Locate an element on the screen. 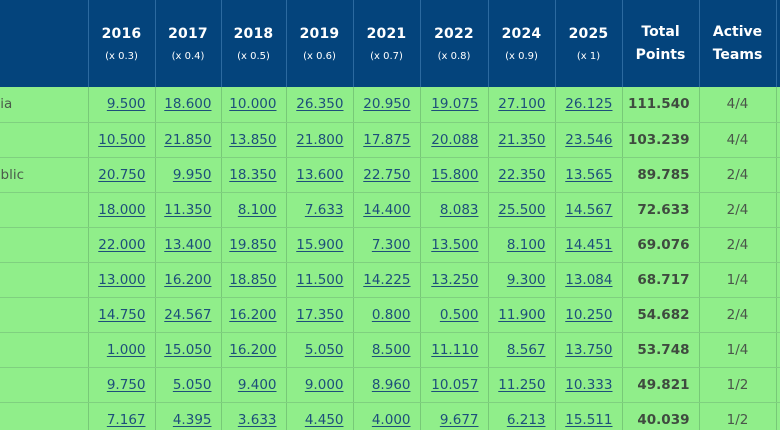 Image resolution: width=780 pixels, height=430 pixels. year-points-link: 22.350 is located at coordinates (522, 174).